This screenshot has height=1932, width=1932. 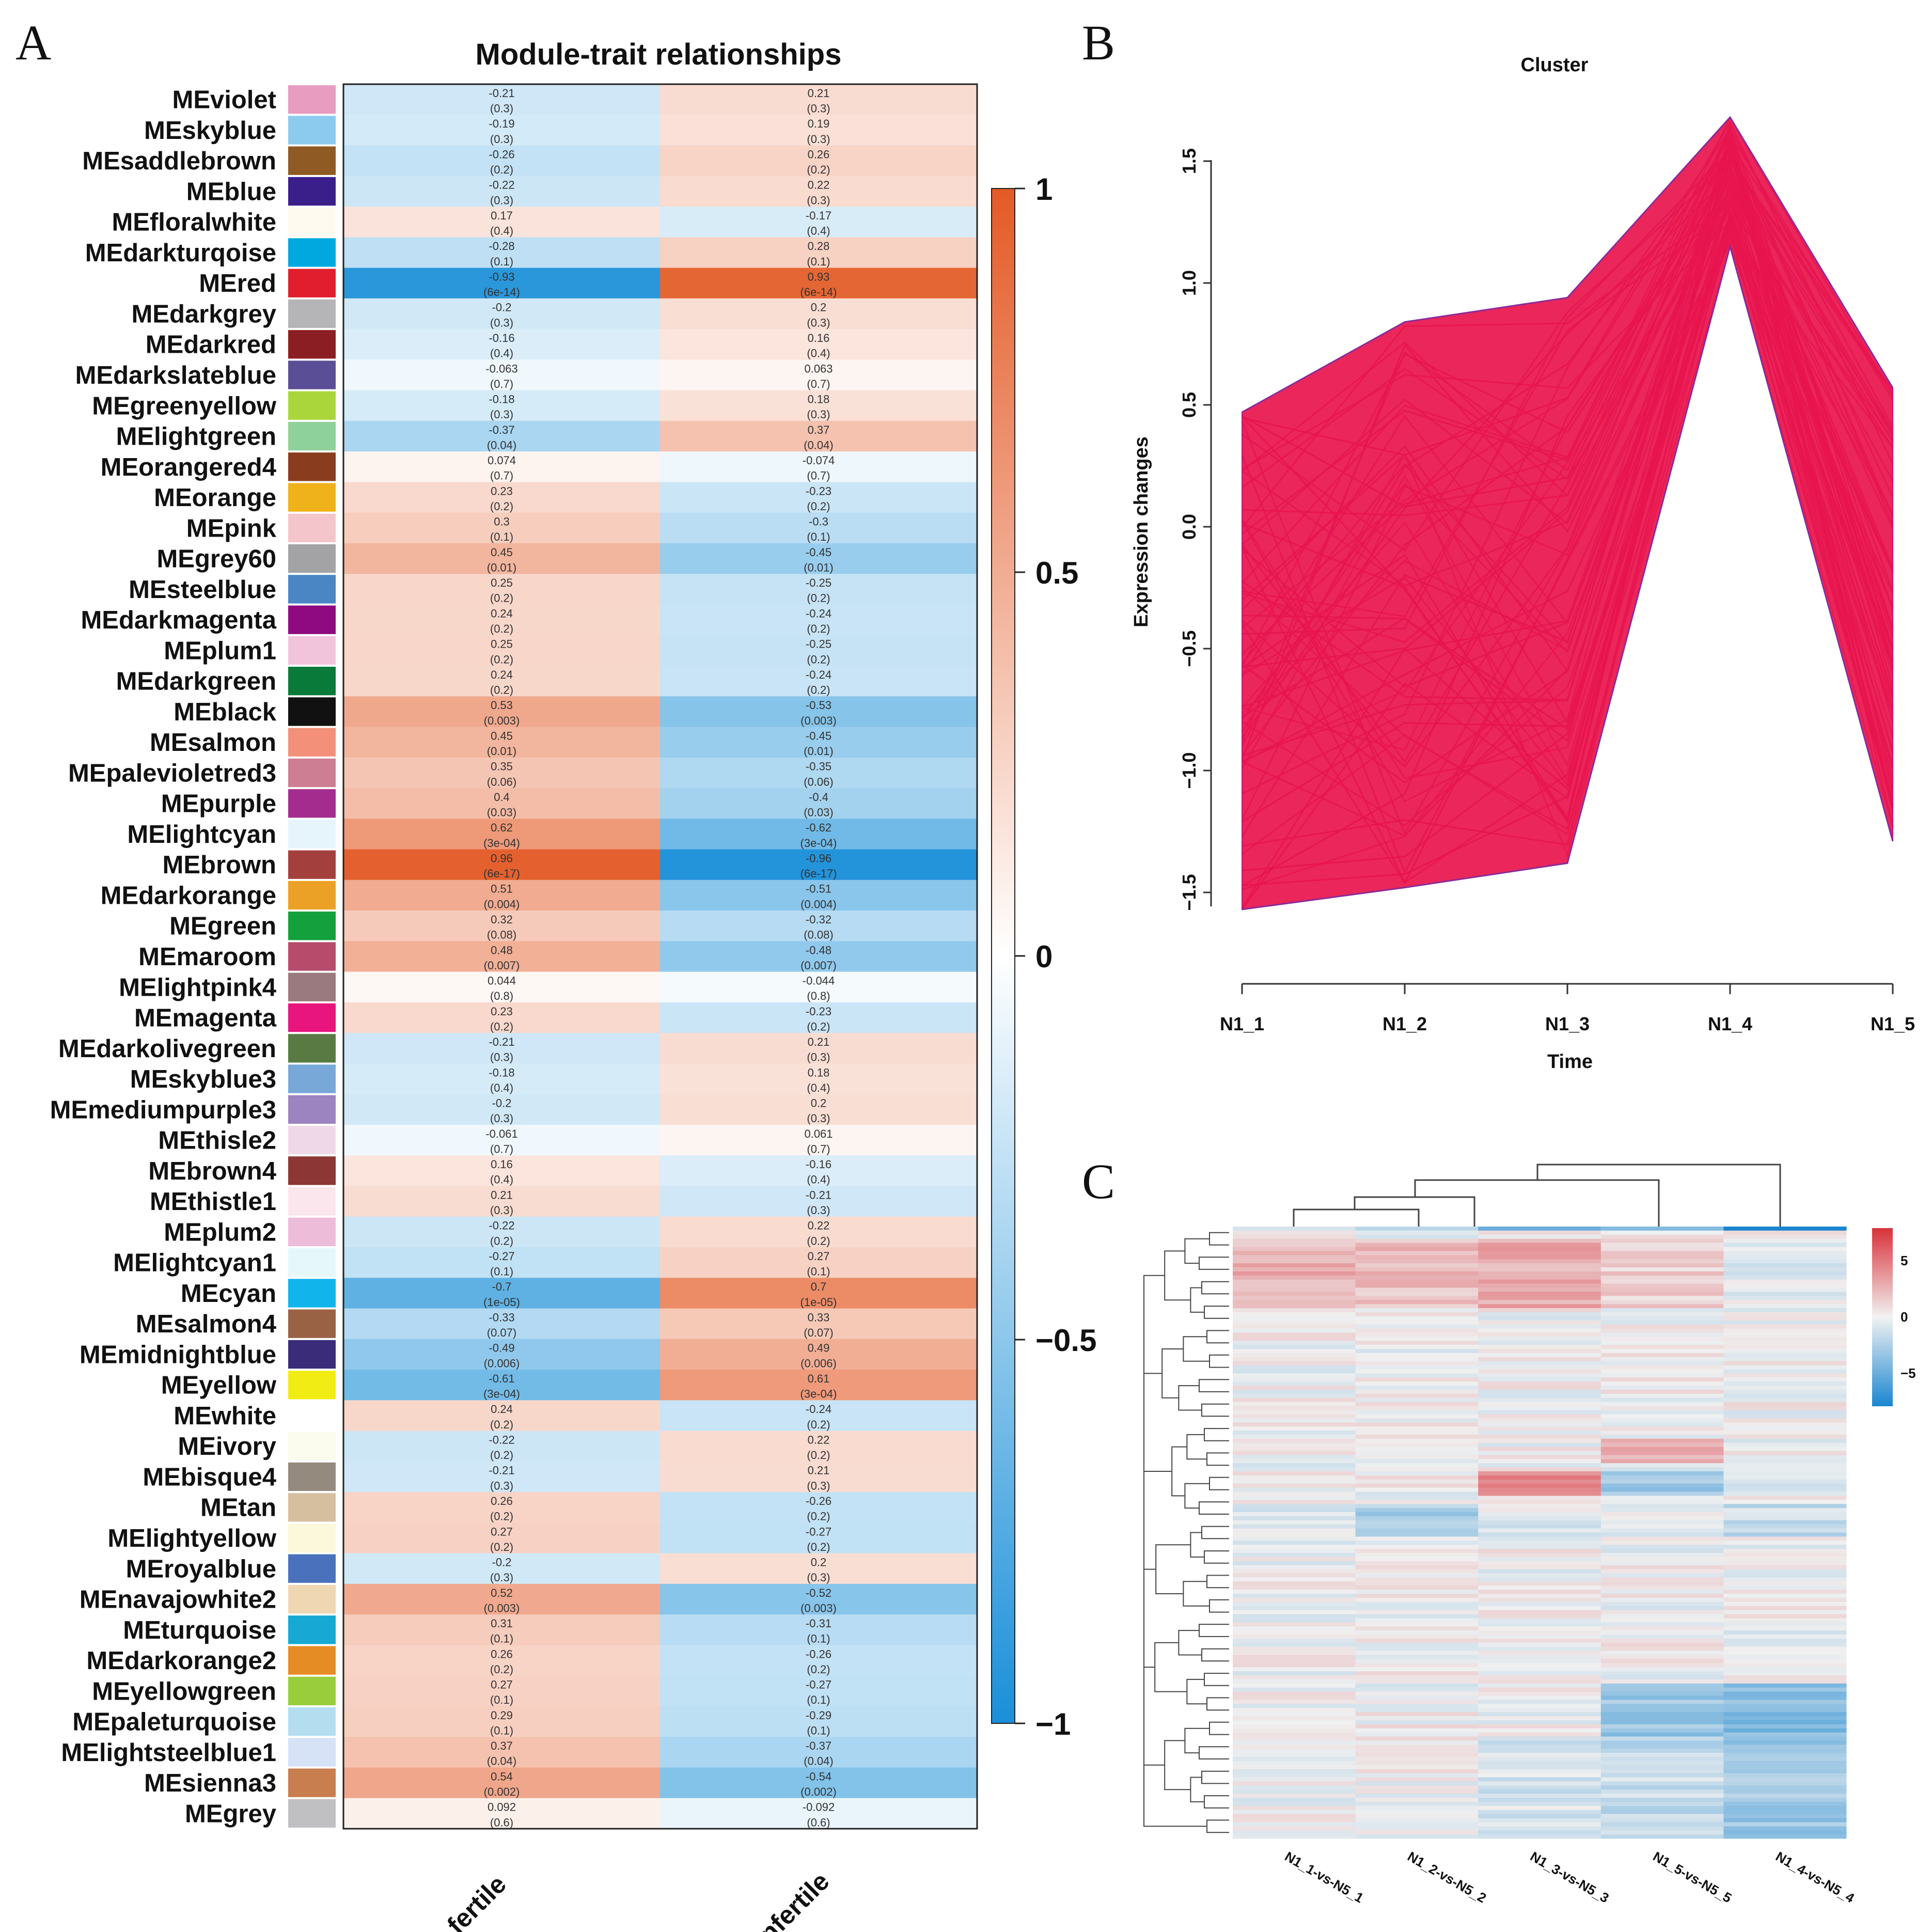 I want to click on cell-correlation: -0.061, so click(x=501, y=1133).